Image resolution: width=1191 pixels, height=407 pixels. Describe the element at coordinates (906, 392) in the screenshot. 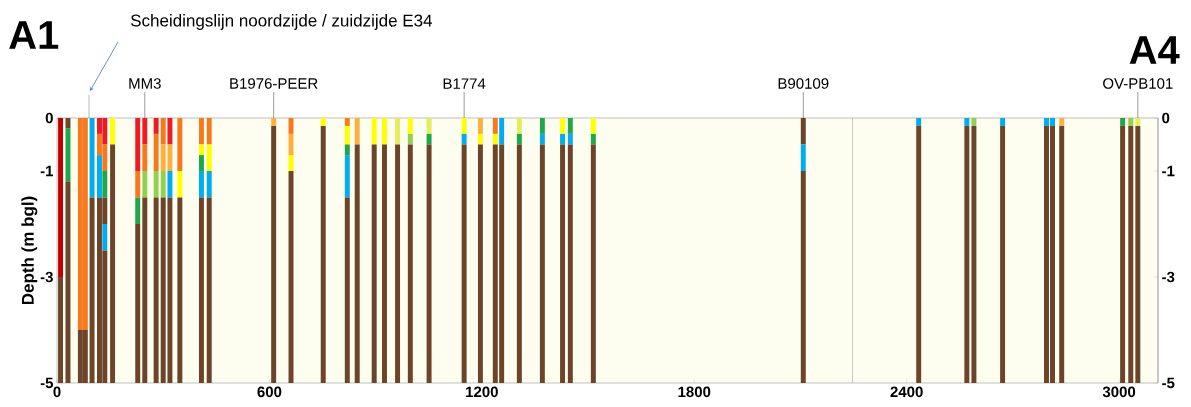

I see `x-tick-label: 2400` at that location.